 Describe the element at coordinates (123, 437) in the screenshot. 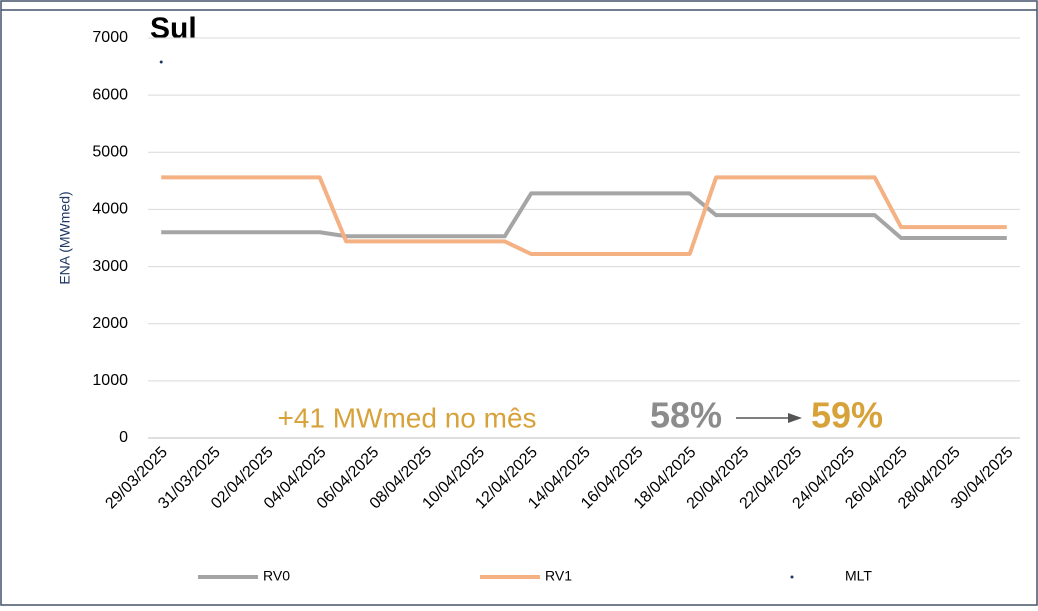

I see `y-tick-label: 0` at that location.